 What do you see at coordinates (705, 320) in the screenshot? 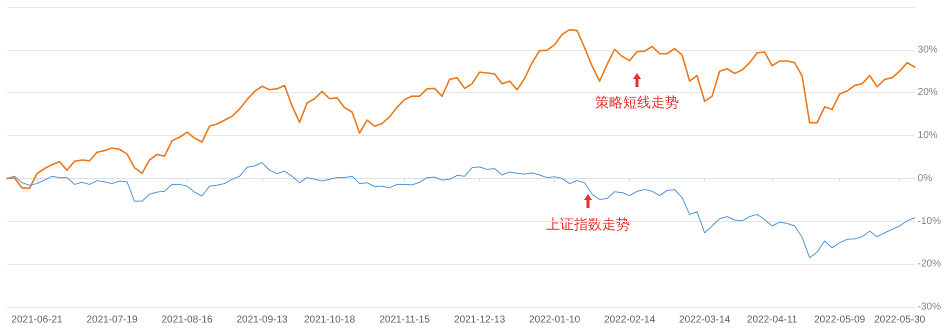
I see `x-tick-label: 2022-03-14` at bounding box center [705, 320].